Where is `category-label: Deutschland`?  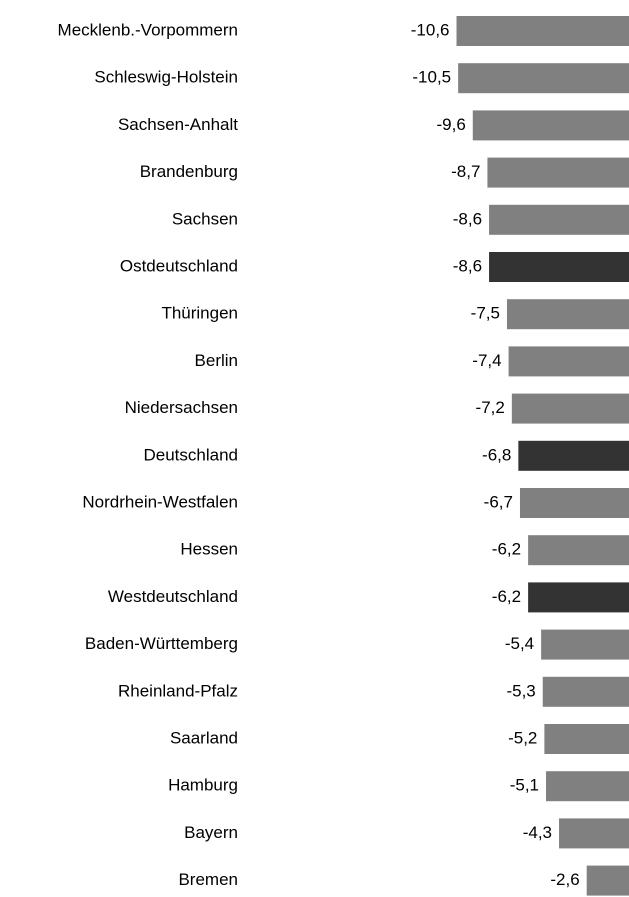
category-label: Deutschland is located at coordinates (190, 454).